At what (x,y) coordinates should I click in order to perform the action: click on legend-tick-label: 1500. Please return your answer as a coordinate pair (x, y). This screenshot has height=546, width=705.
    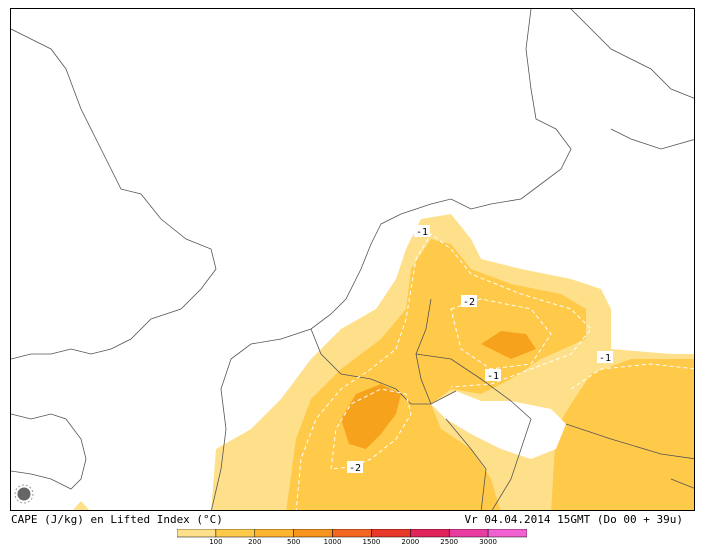
    Looking at the image, I should click on (371, 542).